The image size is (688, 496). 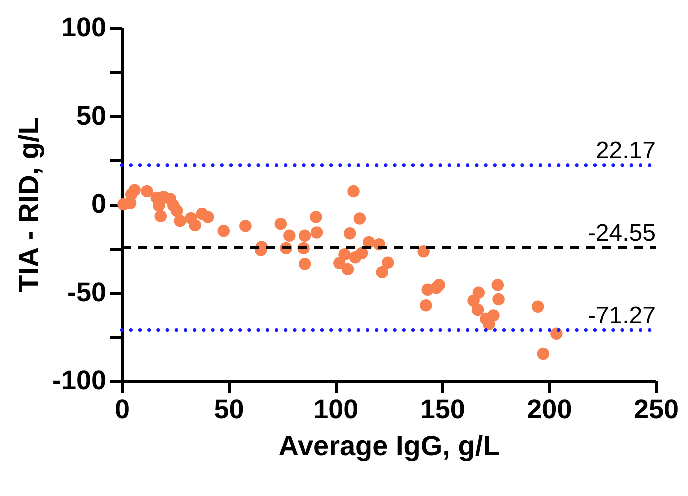 I want to click on y-tick-label: 50, so click(x=91, y=115).